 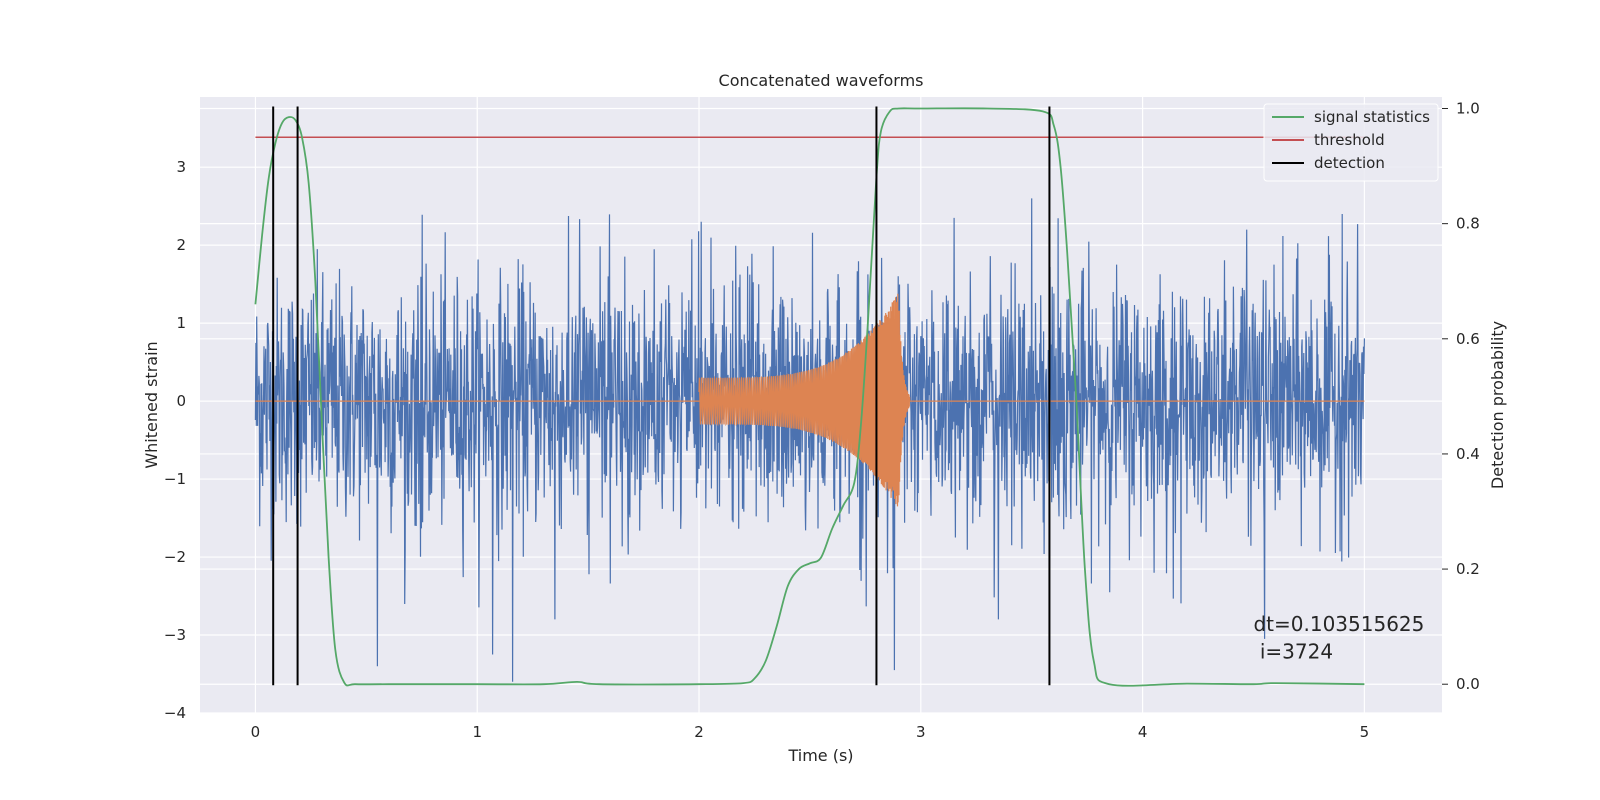 I want to click on x-tick-label: 0, so click(x=256, y=732).